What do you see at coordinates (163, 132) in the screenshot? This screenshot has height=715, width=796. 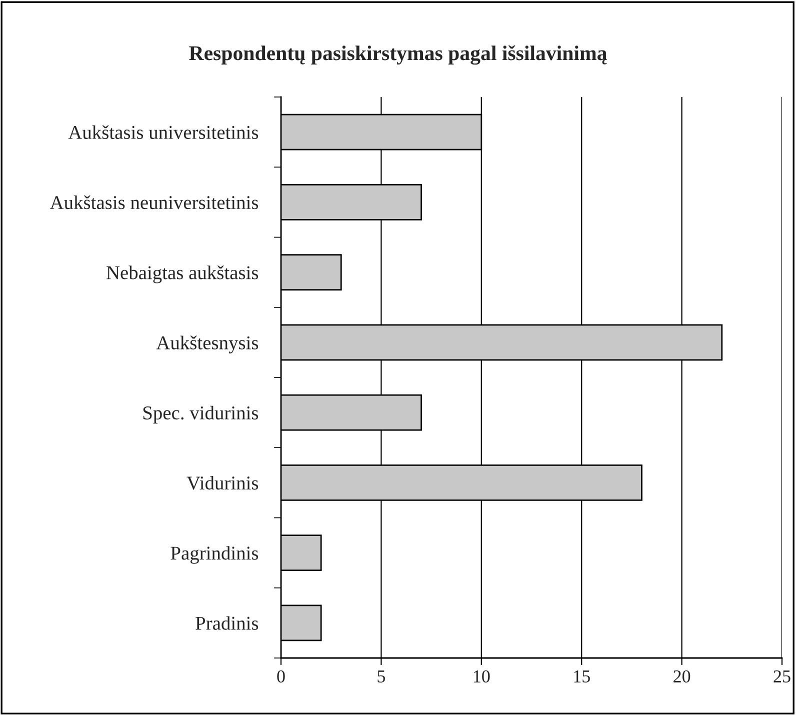 I see `y-tick-label: Aukštasis universitetinis` at bounding box center [163, 132].